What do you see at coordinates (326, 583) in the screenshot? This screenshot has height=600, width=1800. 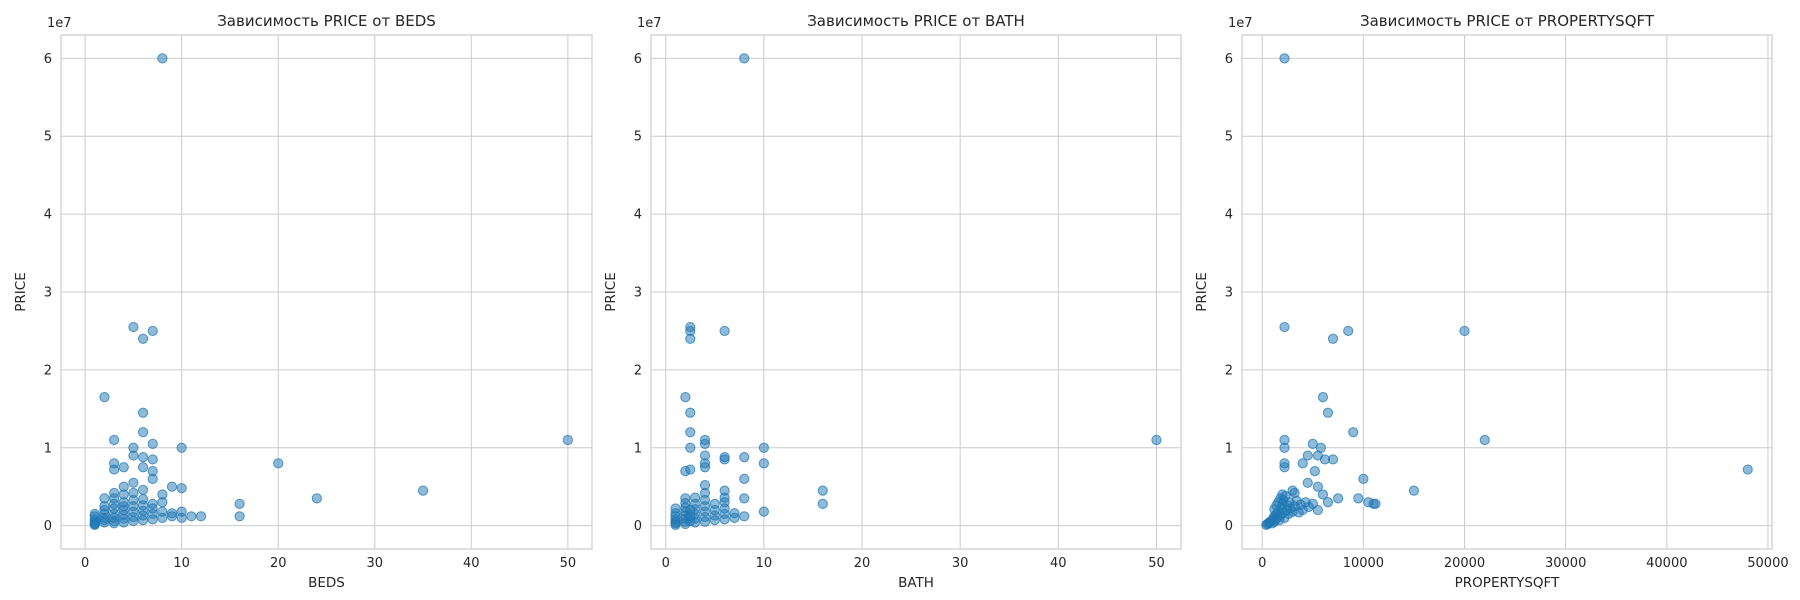 I see `x-axis-label: BEDS` at bounding box center [326, 583].